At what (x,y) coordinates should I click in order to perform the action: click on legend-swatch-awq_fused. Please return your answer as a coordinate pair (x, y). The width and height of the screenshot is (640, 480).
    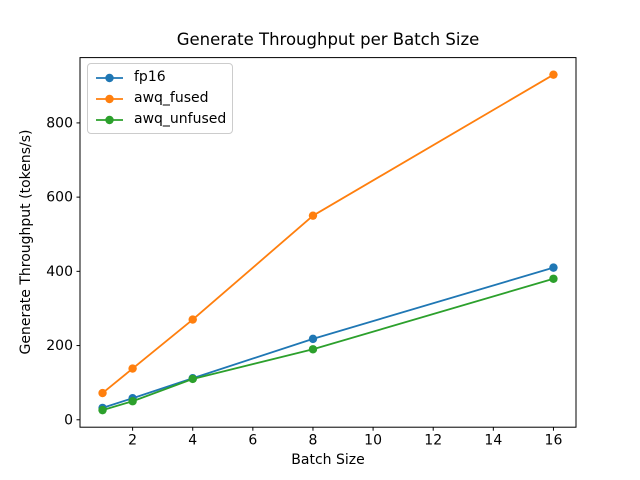
    Looking at the image, I should click on (109, 98).